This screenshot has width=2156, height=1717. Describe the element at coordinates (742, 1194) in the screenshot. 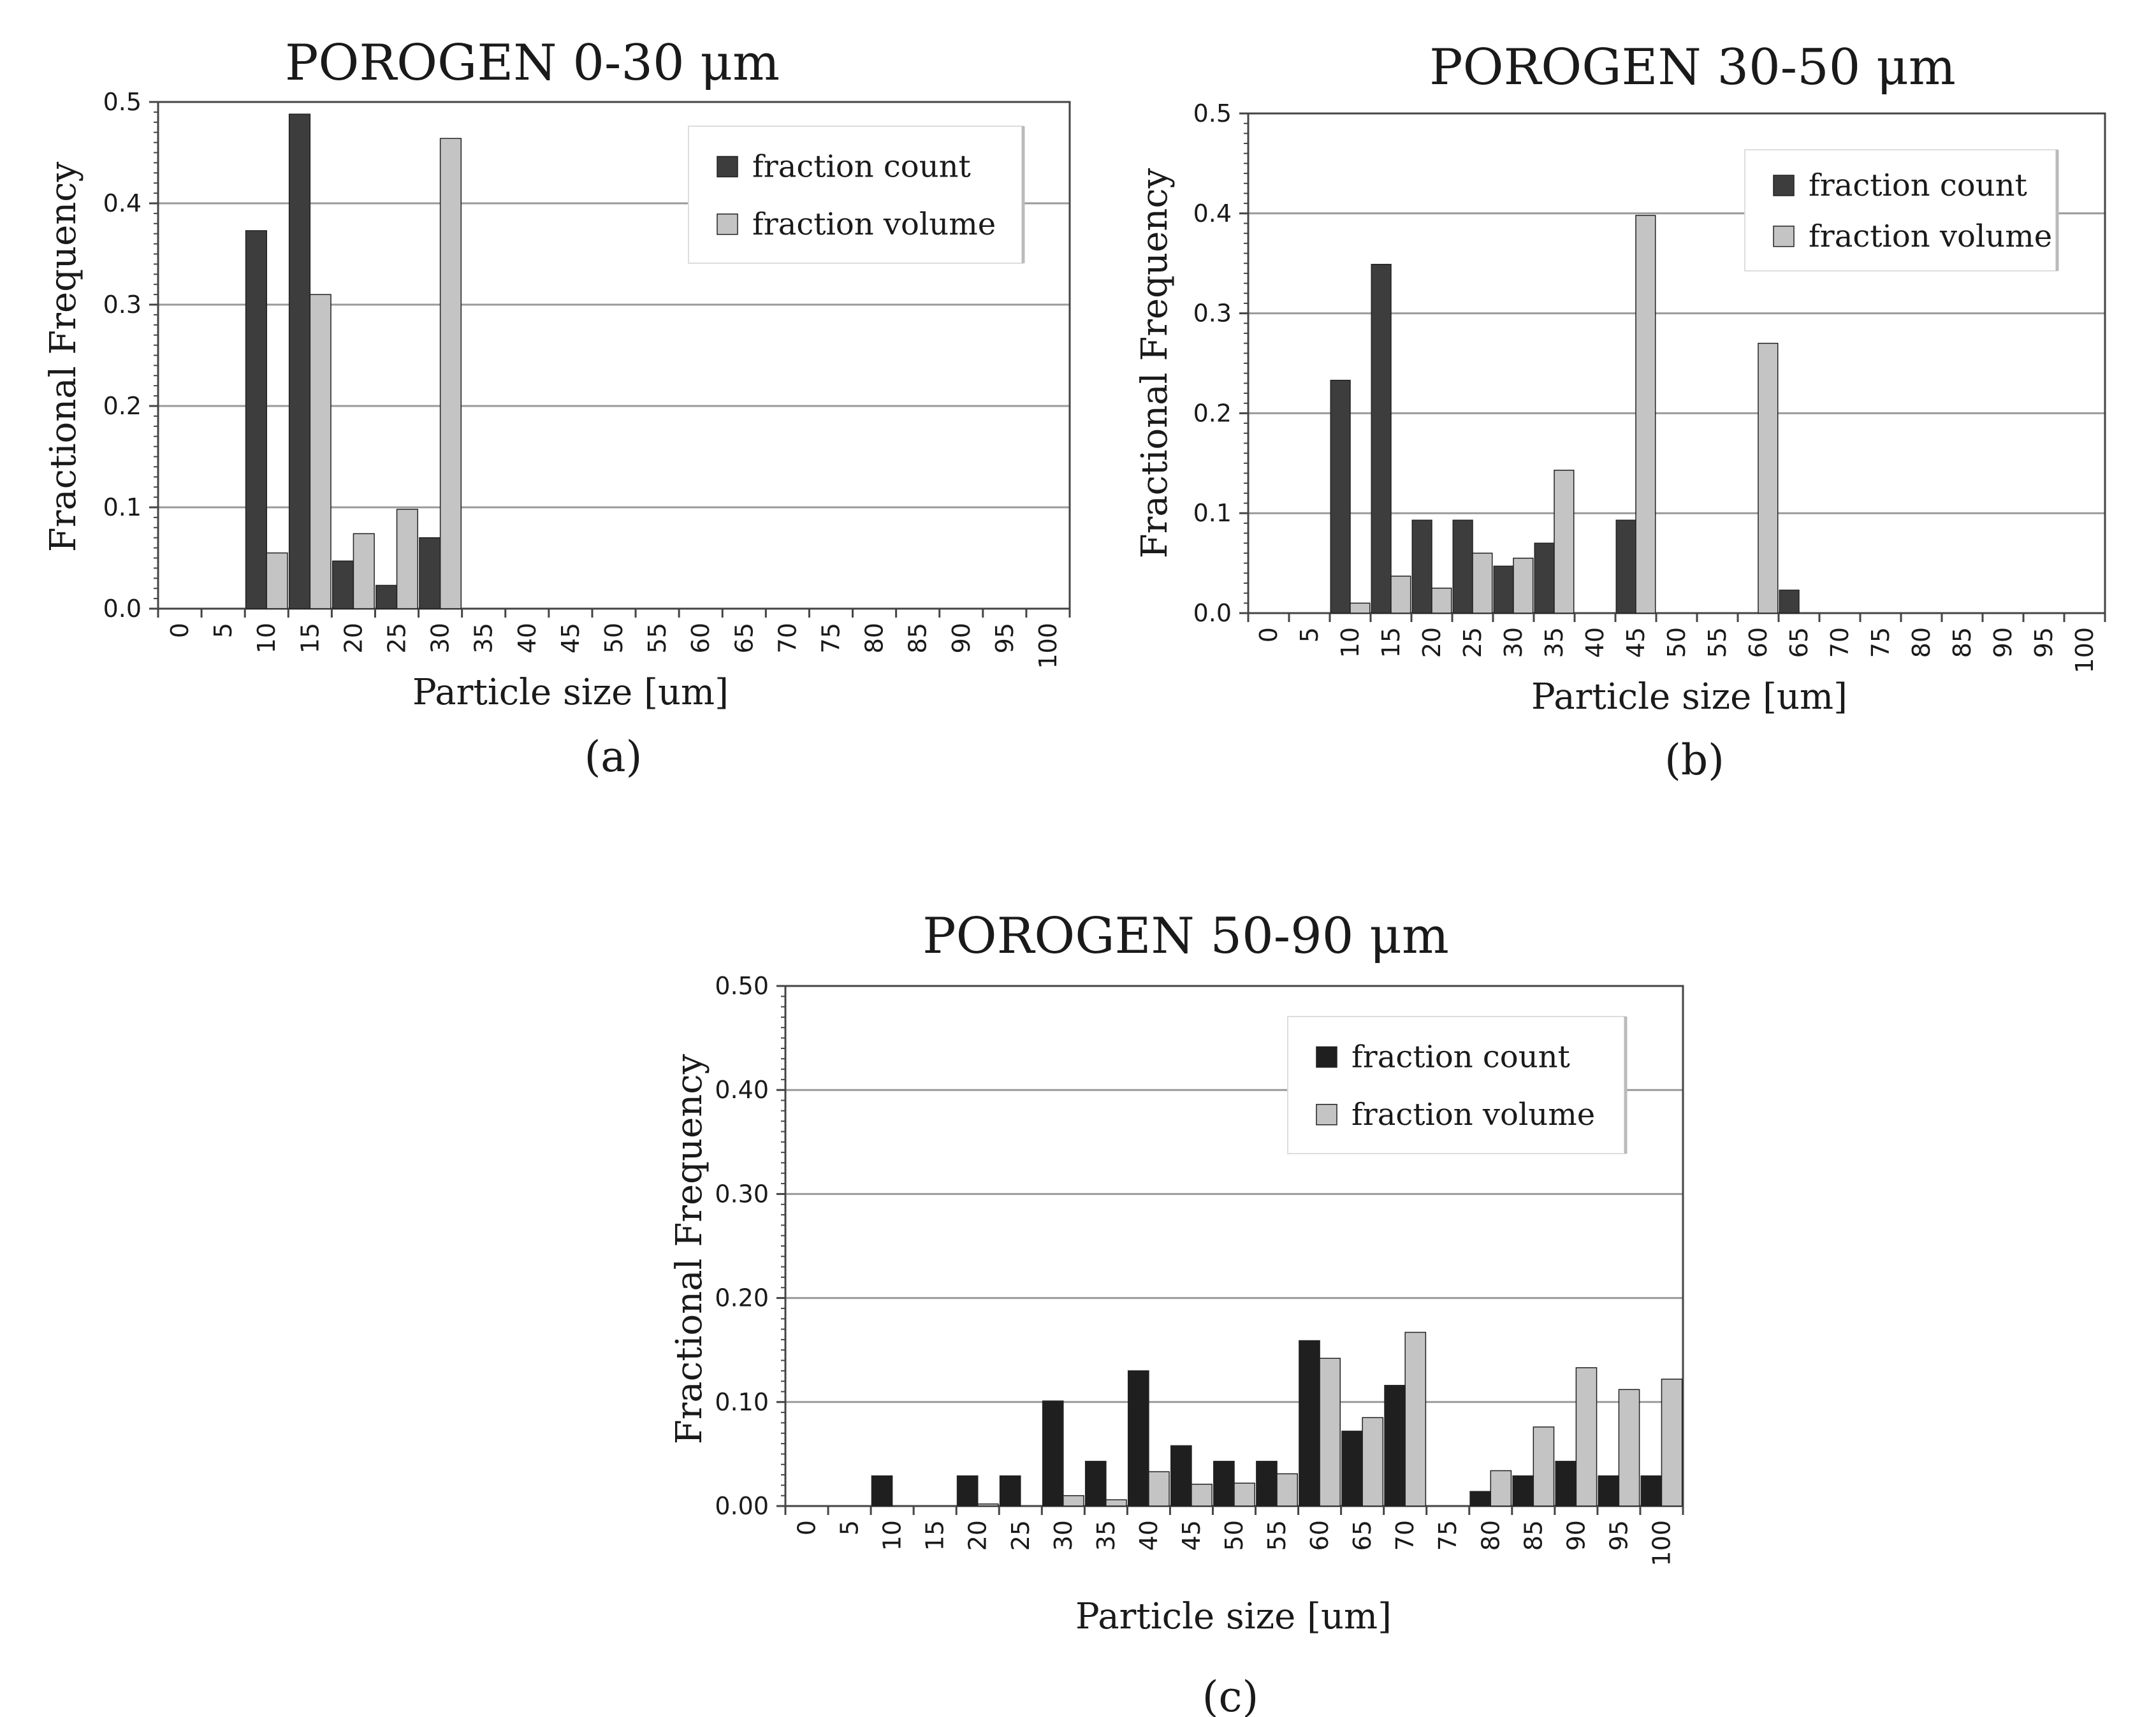

I see `y-tick-label: 0.30` at that location.